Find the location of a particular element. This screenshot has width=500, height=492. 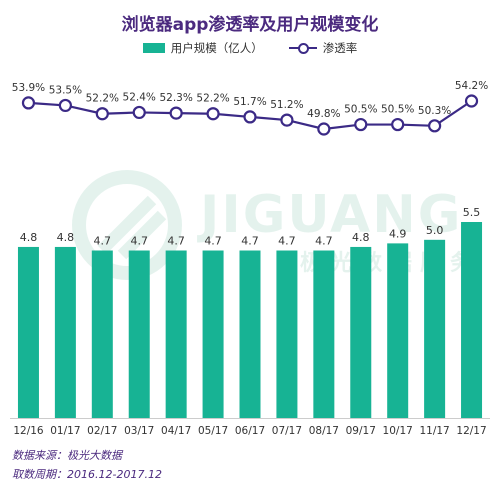

penetration-value-label: 50.3% is located at coordinates (434, 111).